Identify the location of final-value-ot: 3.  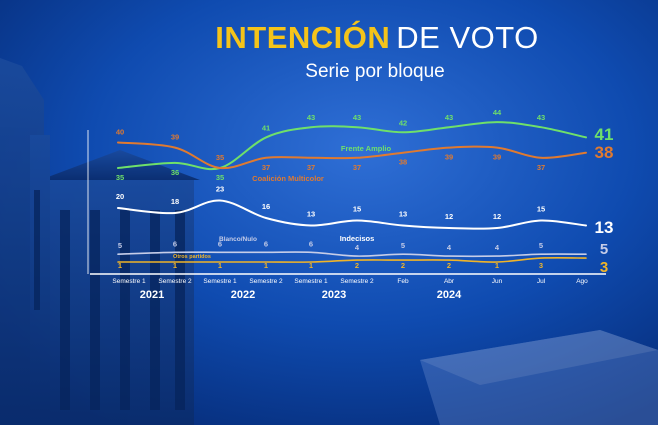
(604, 267).